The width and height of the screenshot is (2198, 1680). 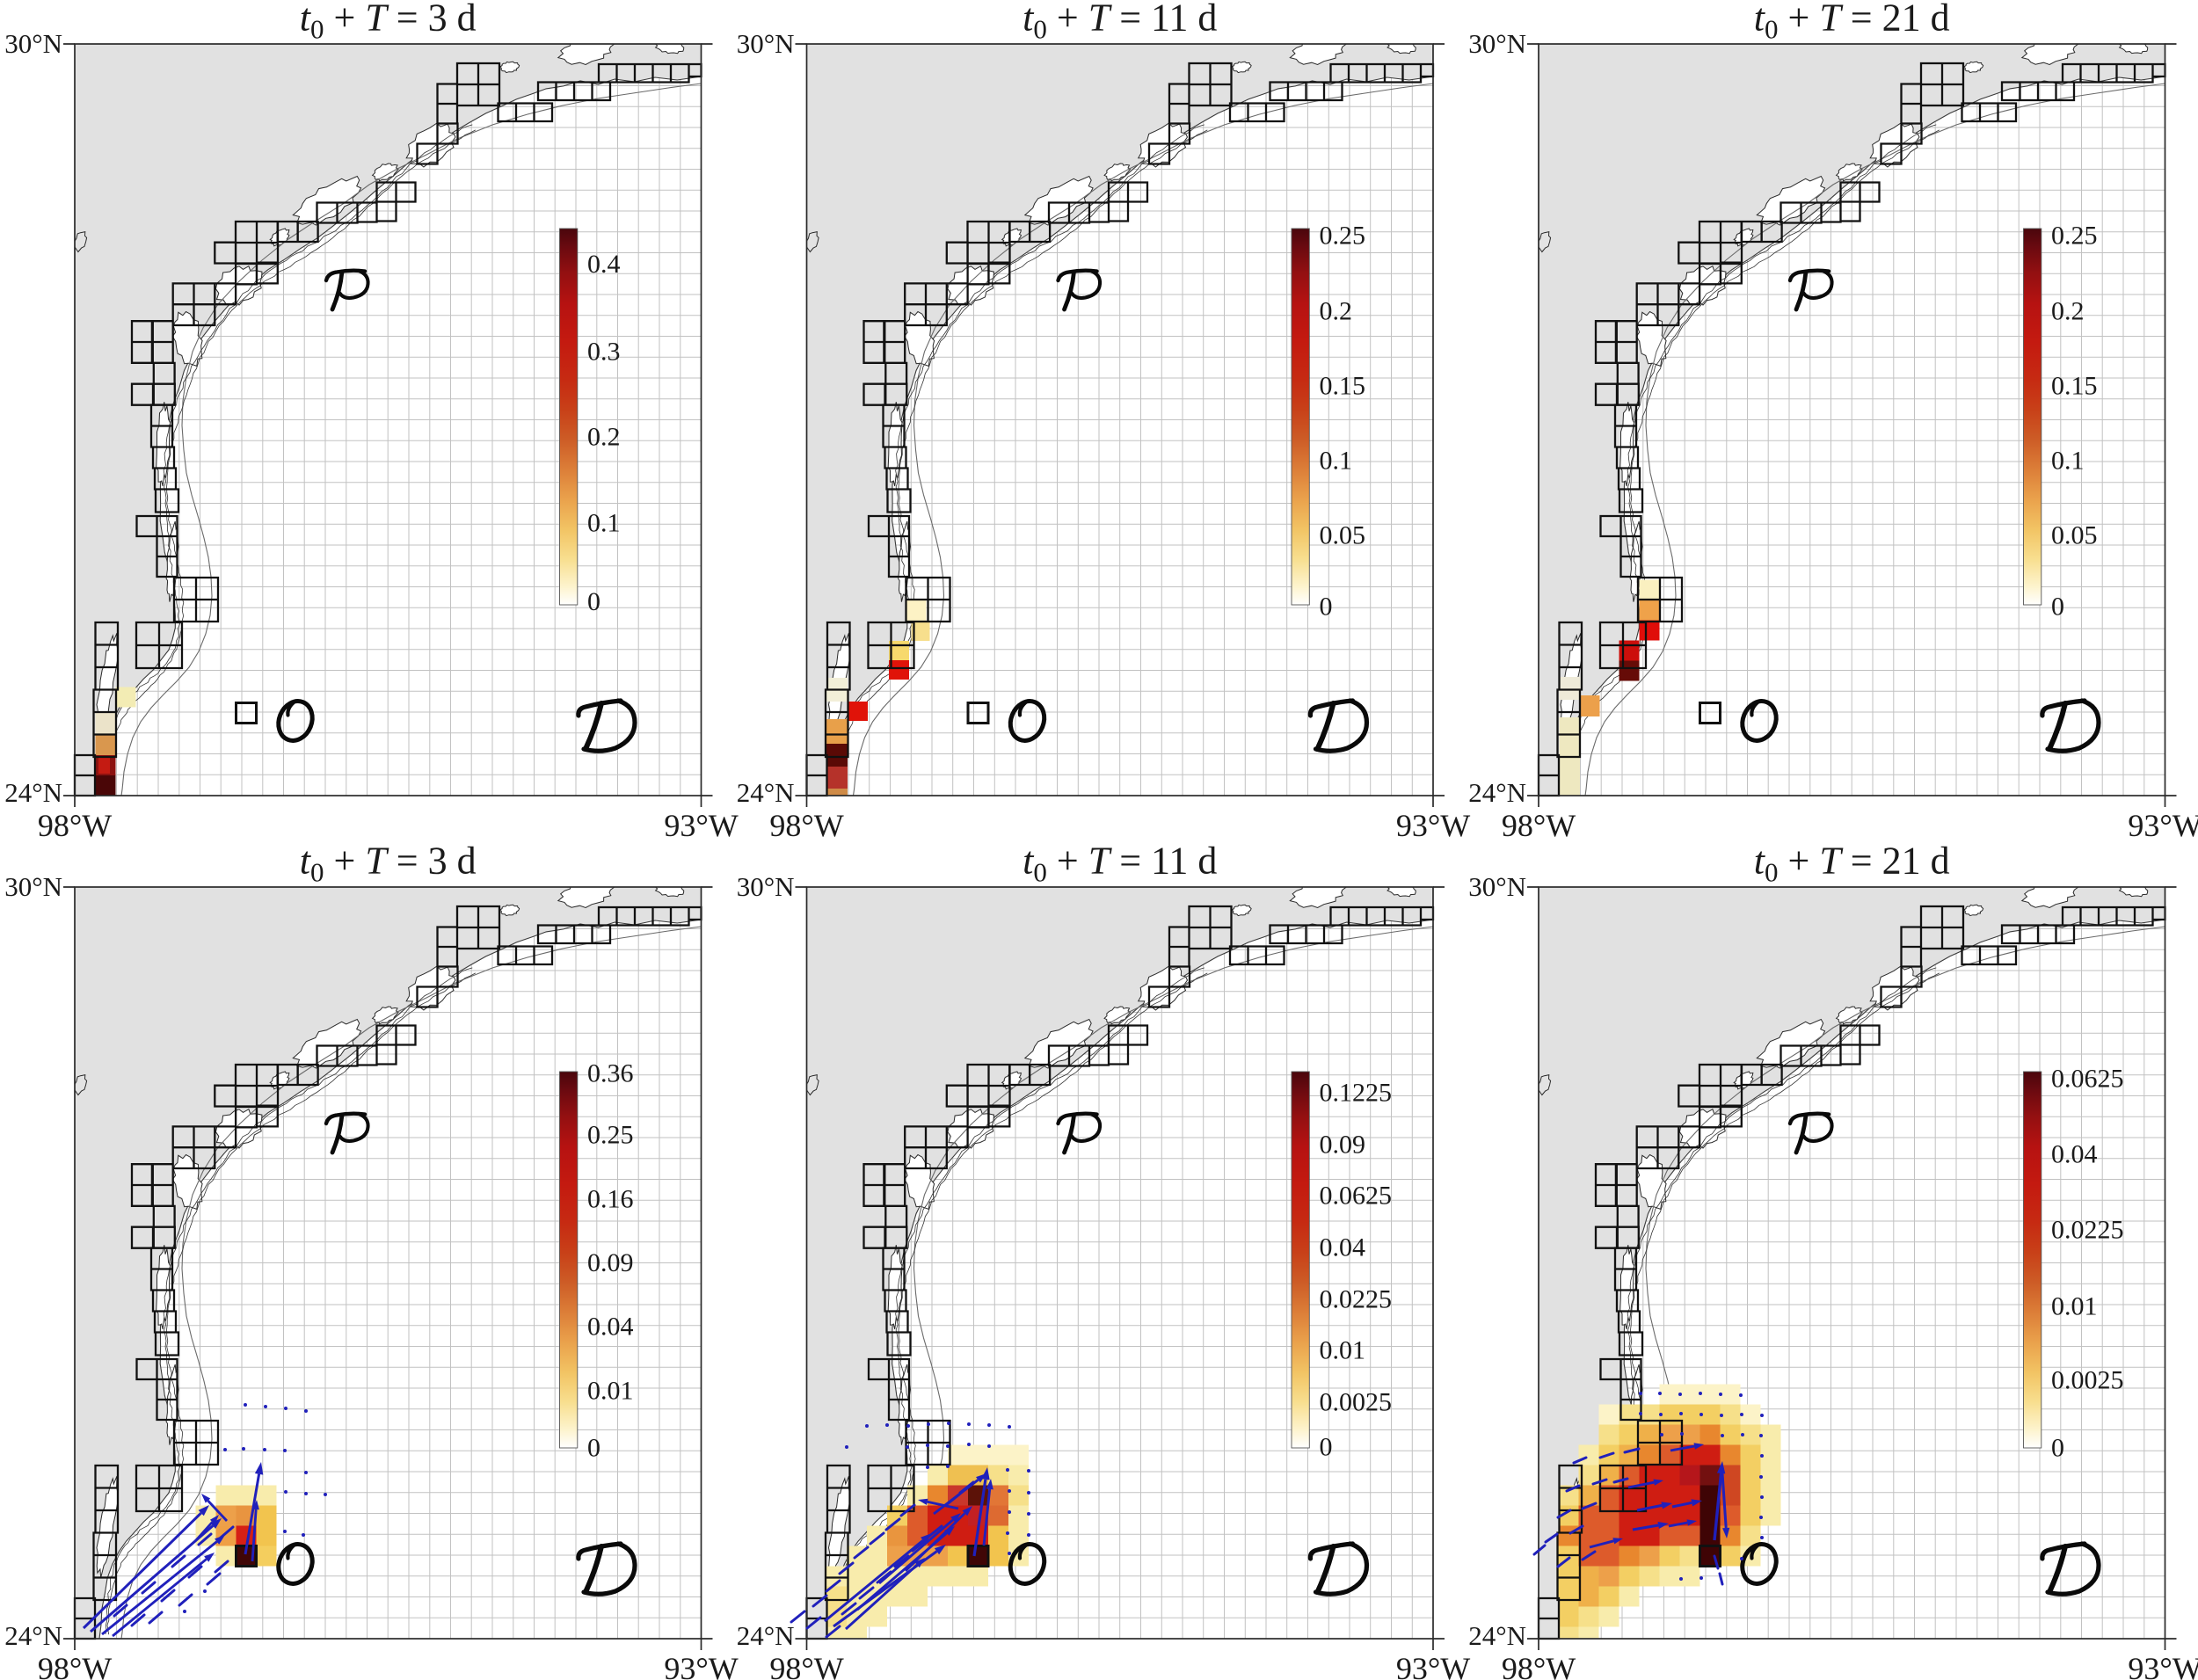 I want to click on svg-text: 0.4, so click(x=604, y=264).